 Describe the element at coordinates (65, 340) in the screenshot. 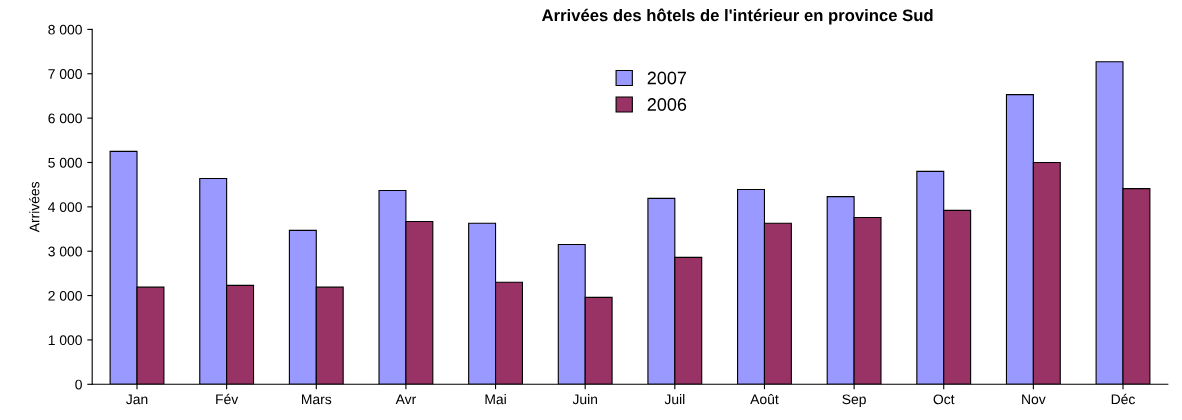

I see `y-tick-label: 1 000` at that location.